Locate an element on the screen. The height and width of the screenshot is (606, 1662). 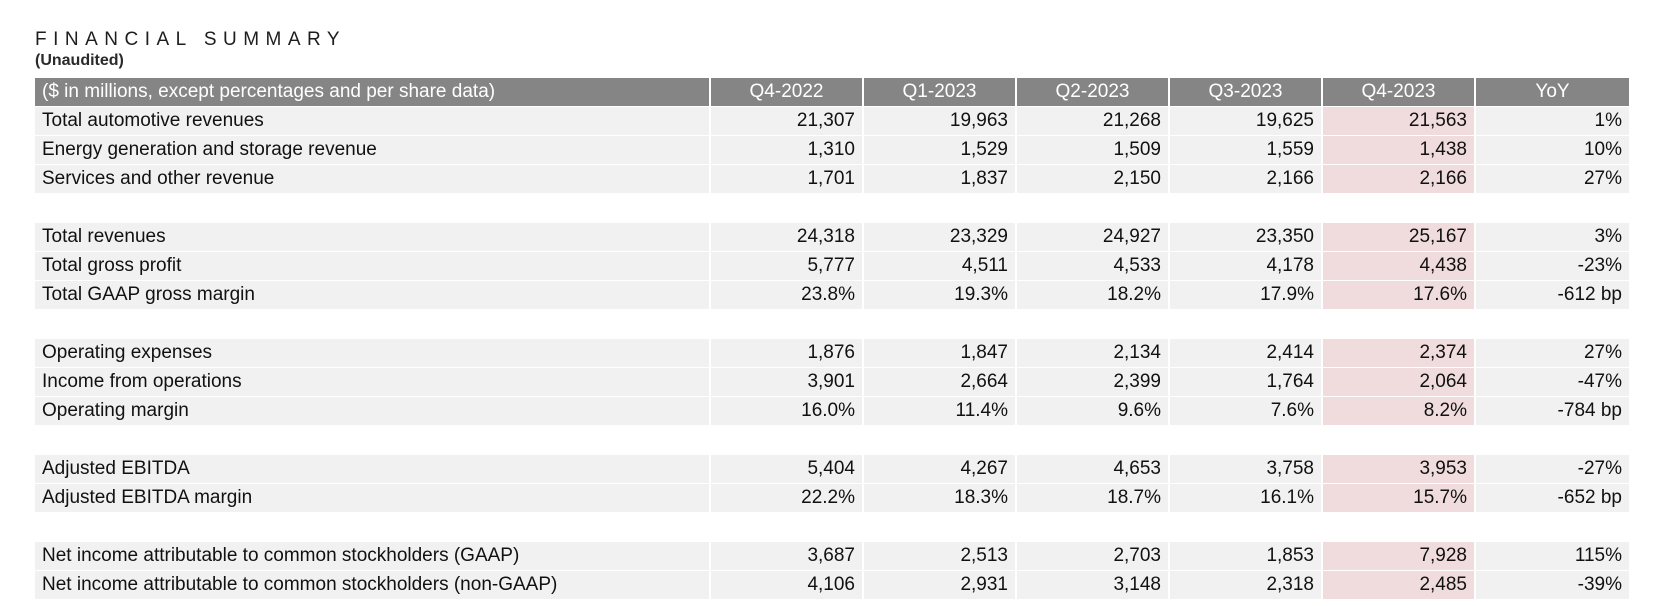
cell-q1-2023: 2,513 is located at coordinates (940, 555).